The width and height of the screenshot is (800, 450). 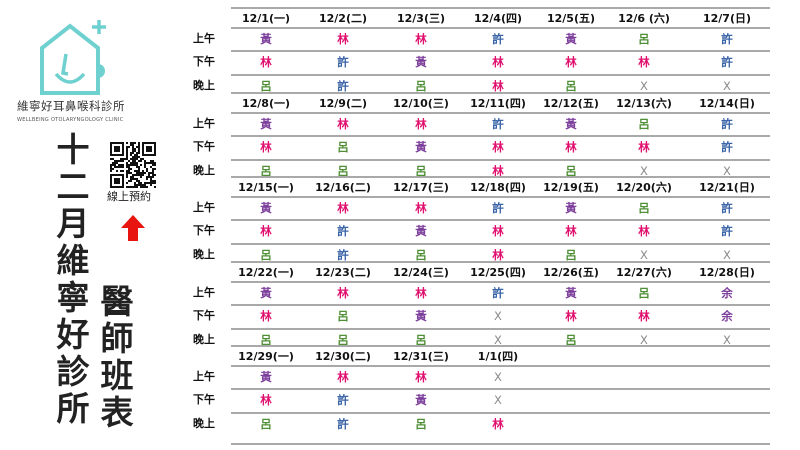 What do you see at coordinates (571, 18) in the screenshot?
I see `date-header: 12/5(五)` at bounding box center [571, 18].